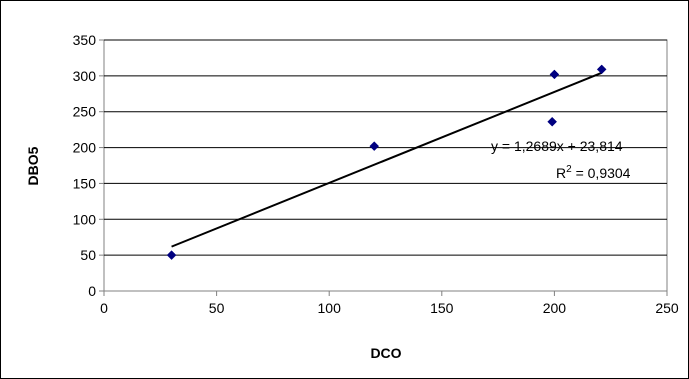 This screenshot has height=379, width=689. I want to click on y-tick-label: 250, so click(85, 112).